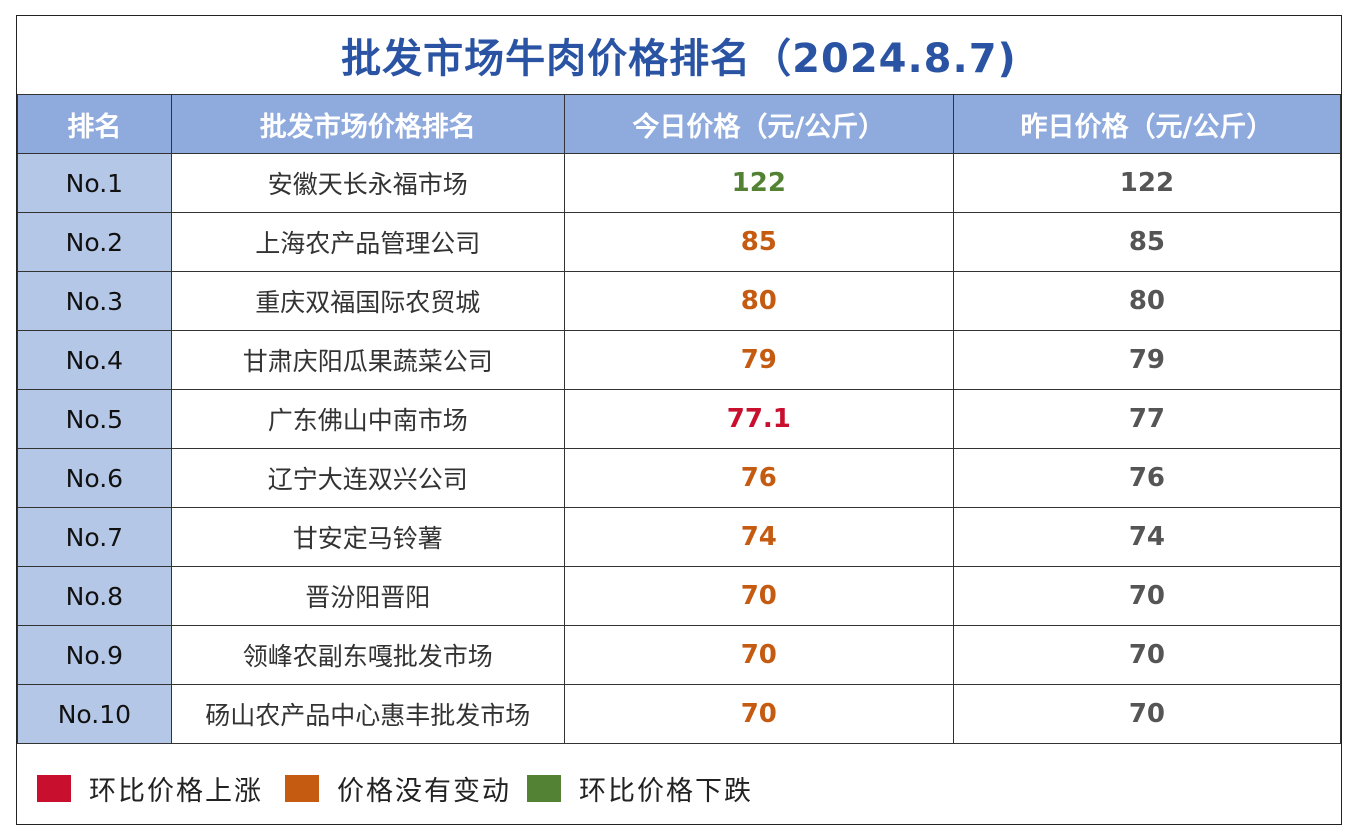 The height and width of the screenshot is (840, 1360). Describe the element at coordinates (1147, 537) in the screenshot. I see `yesterday-price-cell: 74` at that location.